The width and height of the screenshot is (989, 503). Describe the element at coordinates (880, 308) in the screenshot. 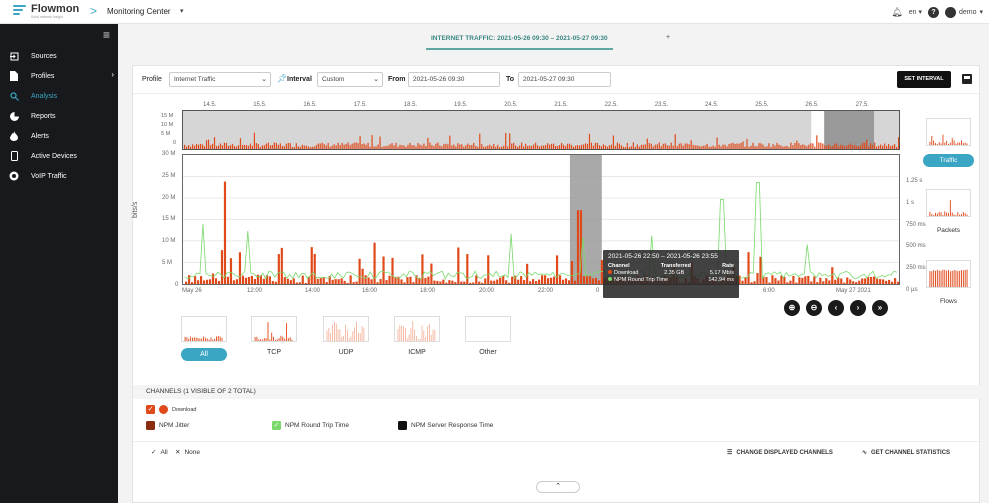

I see `latest-interval-button: »` at that location.